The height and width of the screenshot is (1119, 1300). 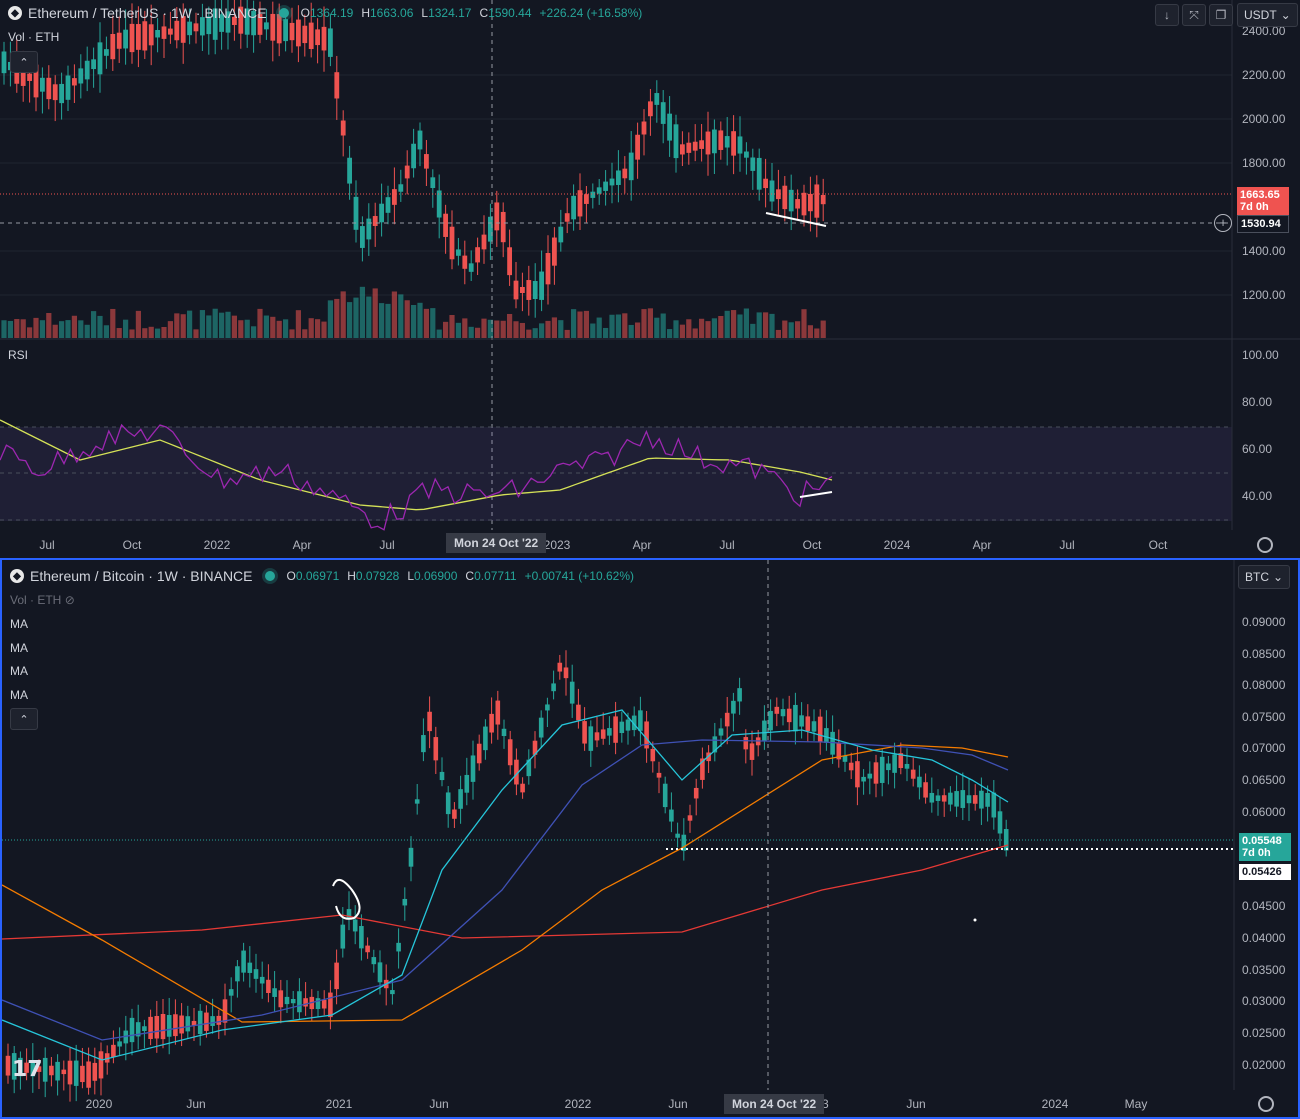 What do you see at coordinates (812, 545) in the screenshot?
I see `time-axis-label: Oct` at bounding box center [812, 545].